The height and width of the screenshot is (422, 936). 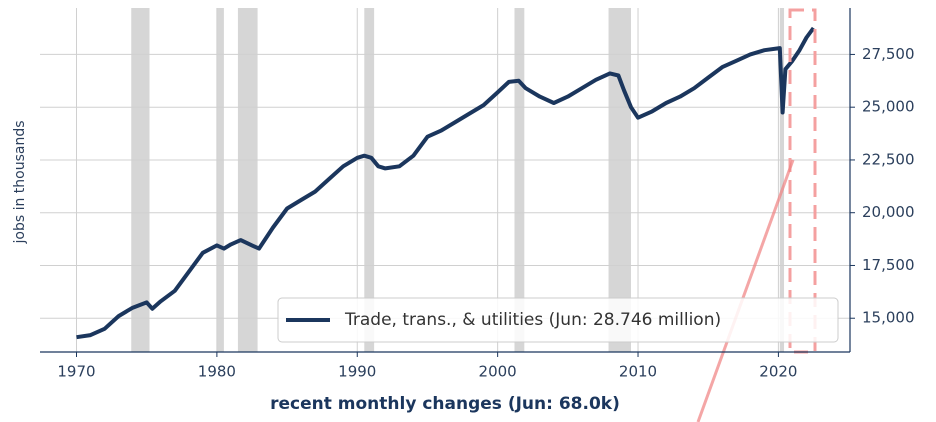 I want to click on y-tick-label: 15,000, so click(x=888, y=318).